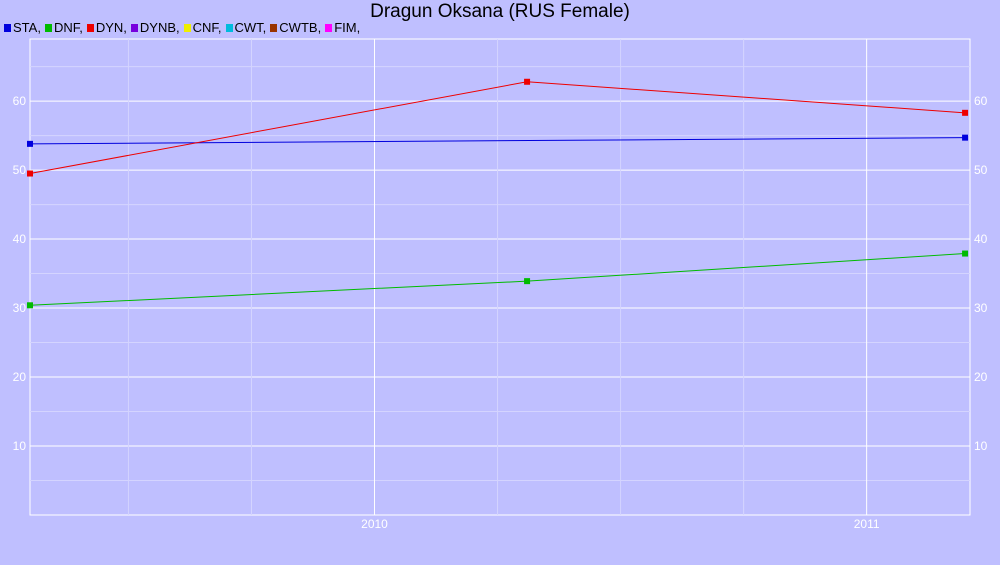 This screenshot has width=1000, height=565. Describe the element at coordinates (111, 27) in the screenshot. I see `legend-label: DYN,` at that location.